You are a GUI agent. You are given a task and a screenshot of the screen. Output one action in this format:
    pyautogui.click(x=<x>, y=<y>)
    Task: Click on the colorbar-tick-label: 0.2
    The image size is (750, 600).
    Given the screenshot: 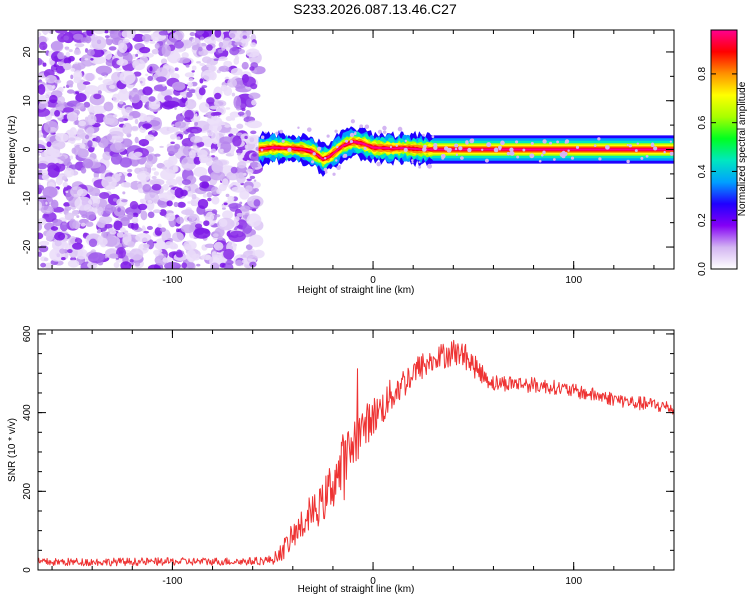 What is the action you would take?
    pyautogui.click(x=702, y=220)
    